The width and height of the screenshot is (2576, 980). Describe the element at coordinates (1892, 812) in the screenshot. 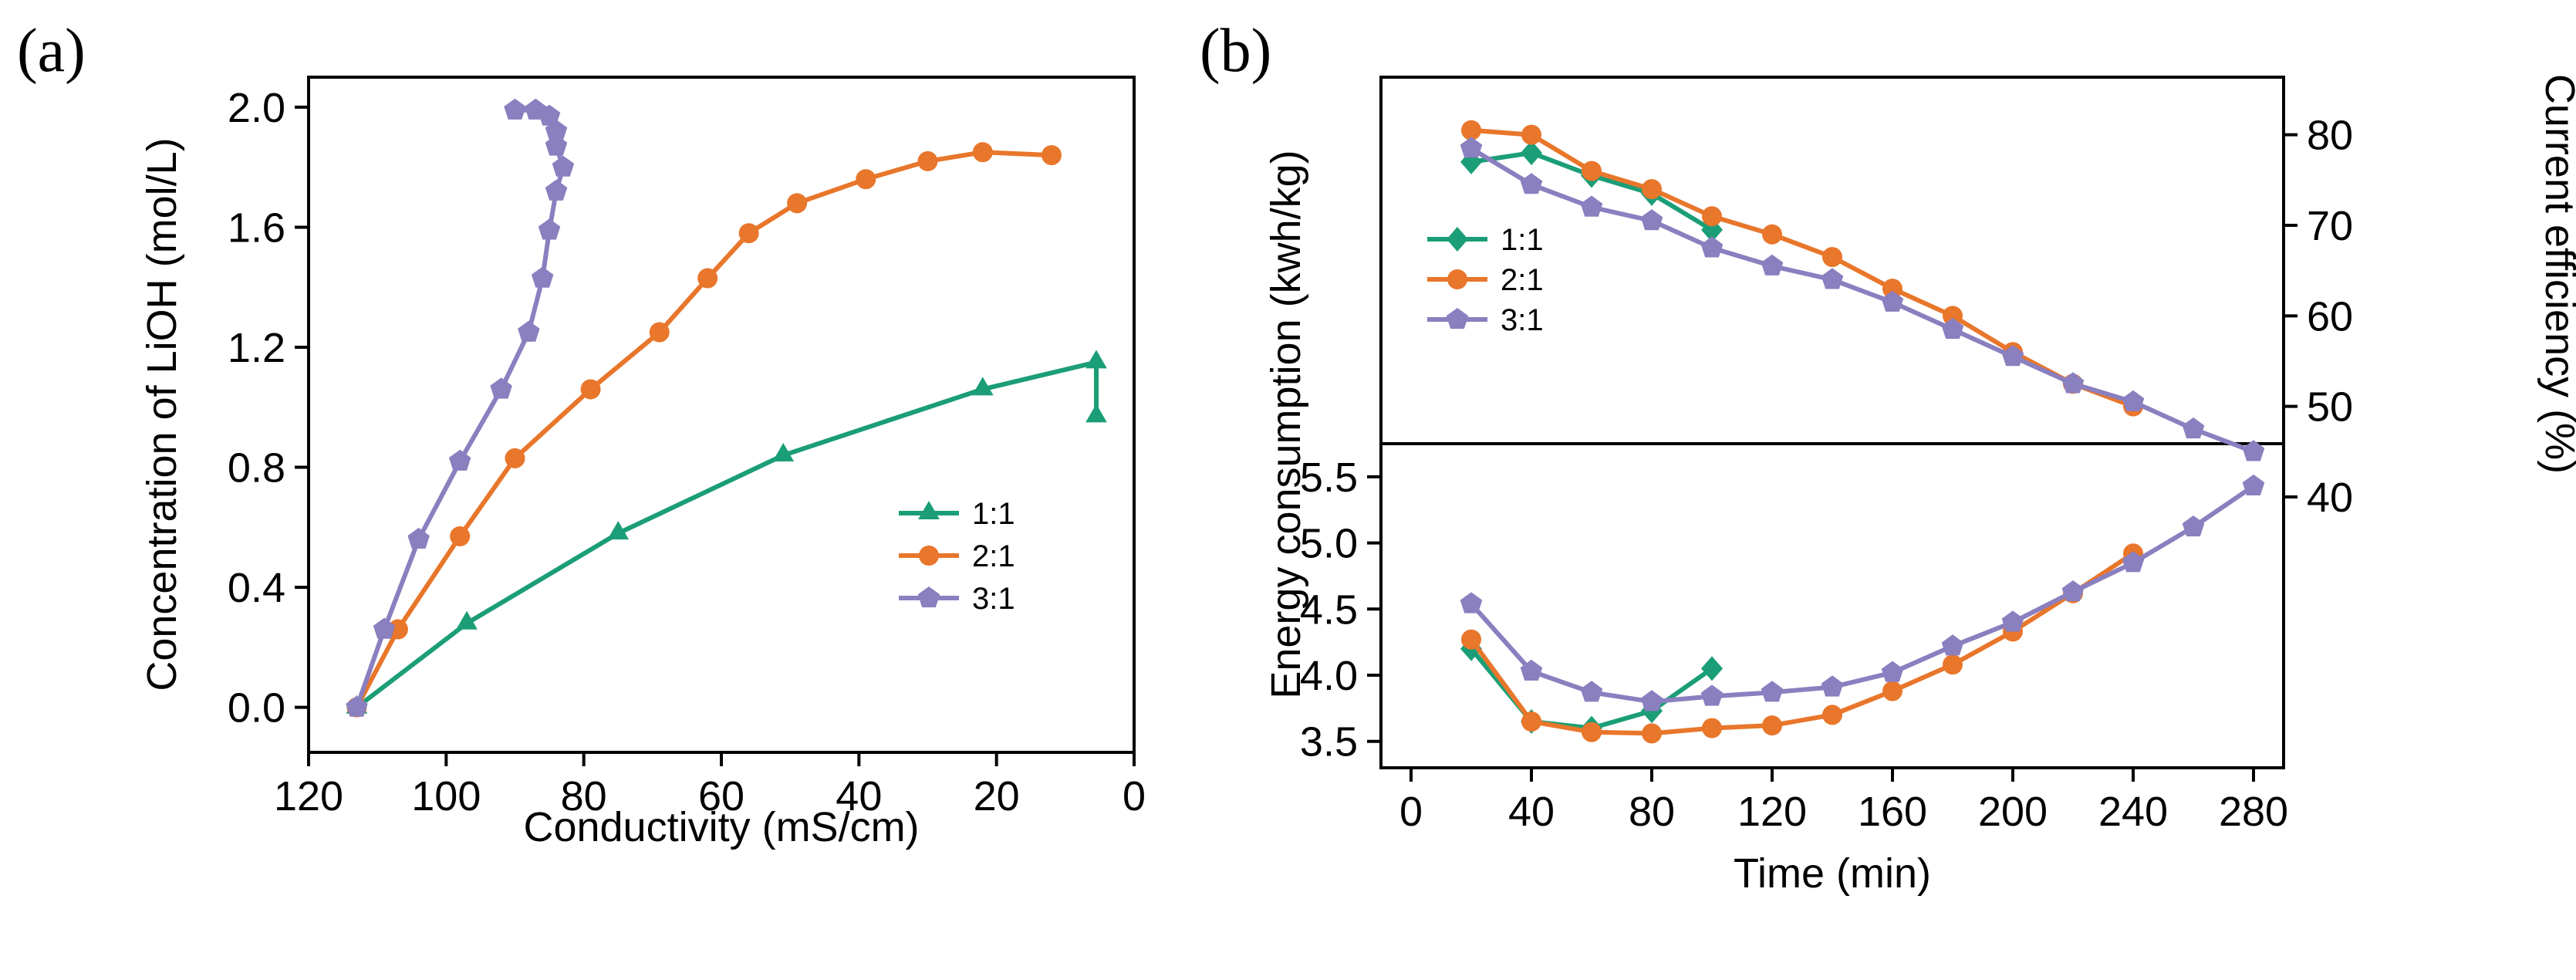

I see `panel-b-bottom-x-tick-label: 160` at that location.